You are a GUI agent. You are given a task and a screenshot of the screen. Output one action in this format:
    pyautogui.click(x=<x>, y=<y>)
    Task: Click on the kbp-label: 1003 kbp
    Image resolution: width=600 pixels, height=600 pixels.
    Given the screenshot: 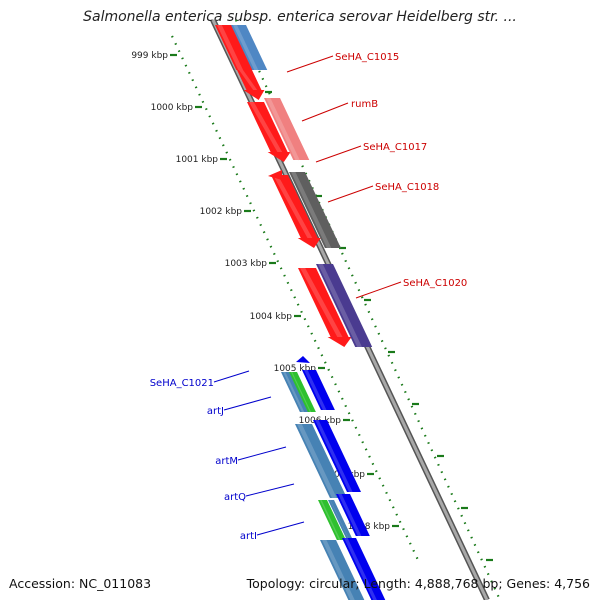 What is the action you would take?
    pyautogui.click(x=246, y=264)
    